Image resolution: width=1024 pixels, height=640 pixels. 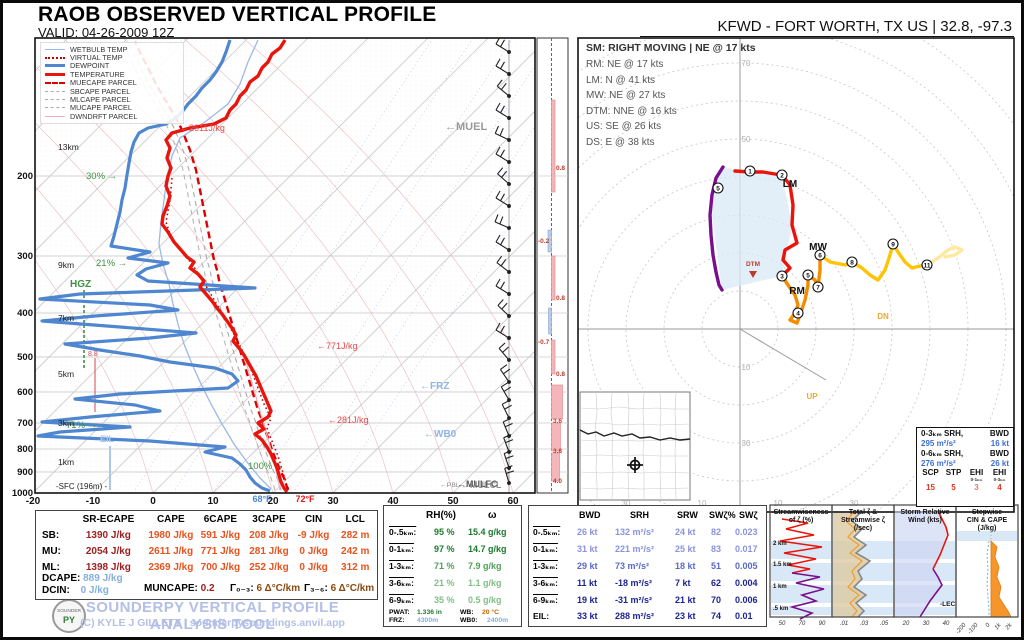 What do you see at coordinates (55, 82) in the screenshot?
I see `muecape-line-icon` at bounding box center [55, 82].